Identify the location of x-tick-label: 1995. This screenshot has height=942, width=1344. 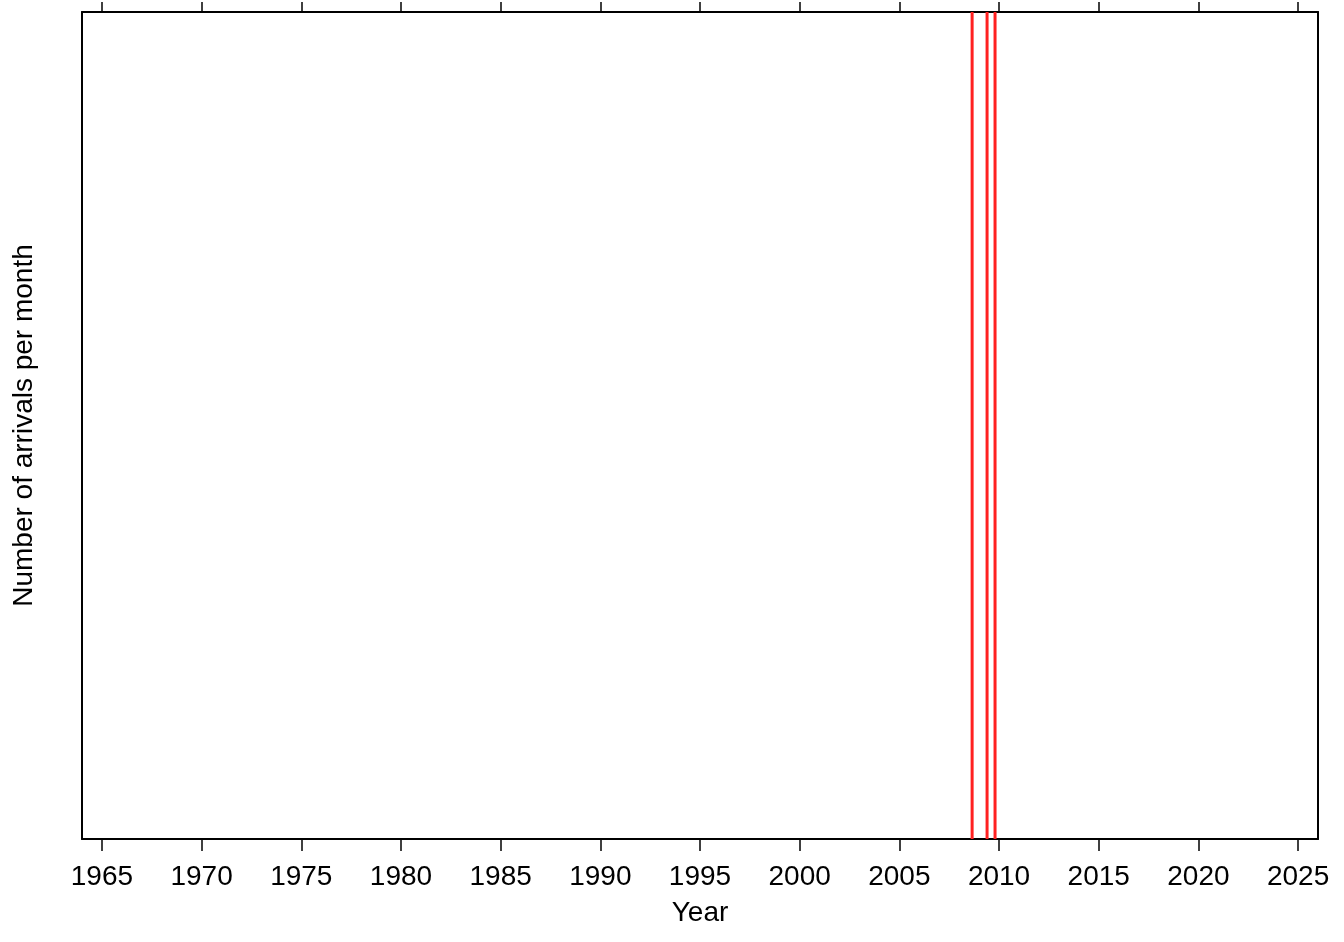
(700, 875).